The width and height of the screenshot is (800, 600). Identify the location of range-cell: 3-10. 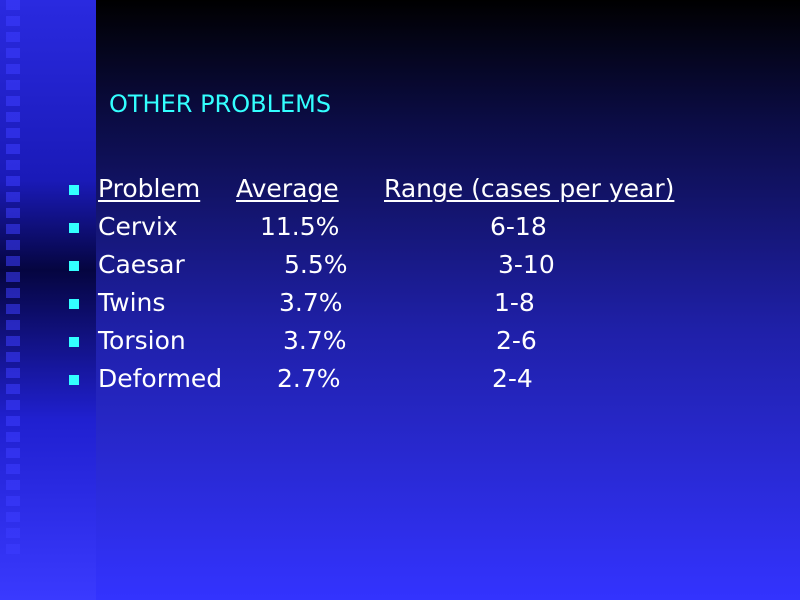
(526, 264).